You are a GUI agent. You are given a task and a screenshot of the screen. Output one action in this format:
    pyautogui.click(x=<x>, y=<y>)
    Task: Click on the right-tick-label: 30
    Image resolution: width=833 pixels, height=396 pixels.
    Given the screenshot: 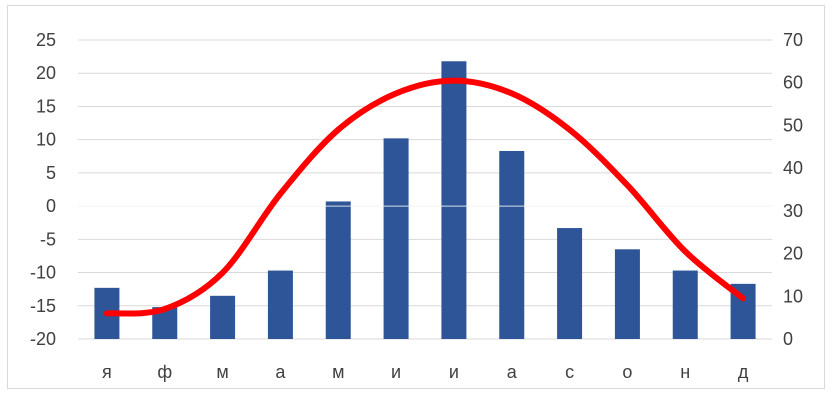 What is the action you would take?
    pyautogui.click(x=793, y=211)
    